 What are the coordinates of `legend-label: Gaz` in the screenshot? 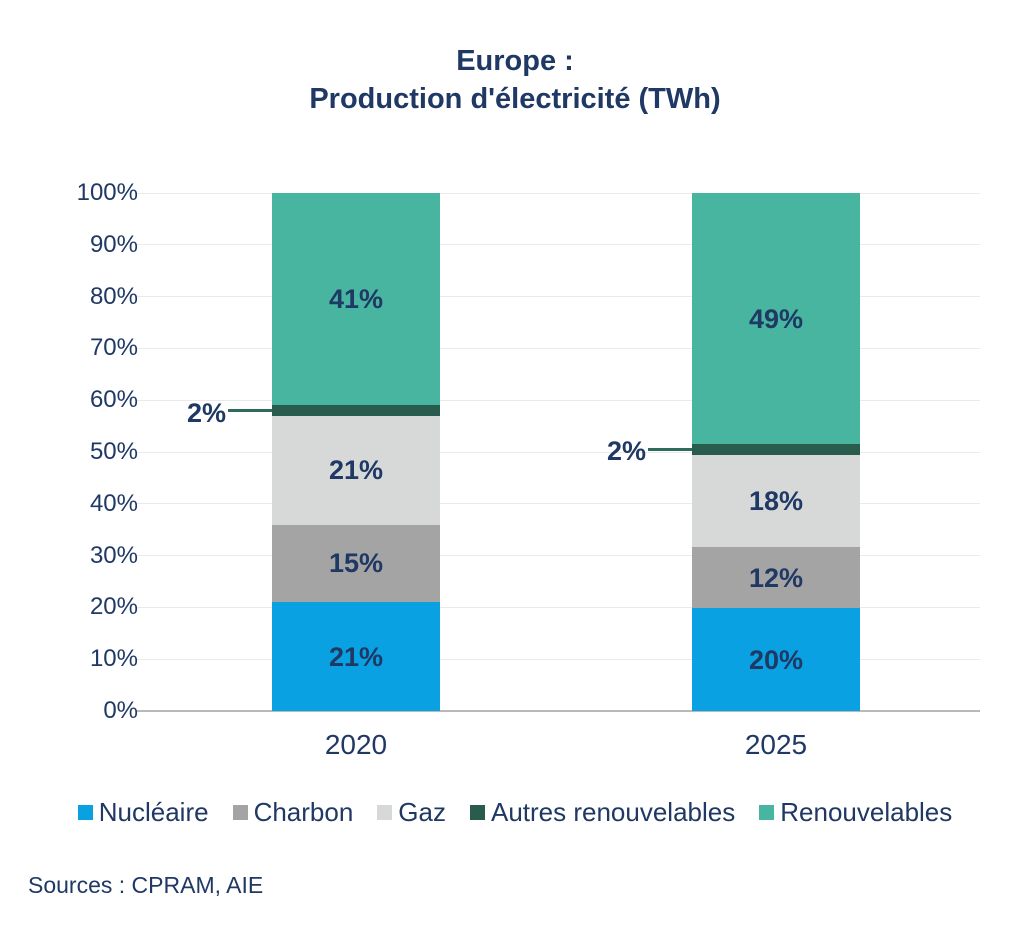 It's located at (422, 812).